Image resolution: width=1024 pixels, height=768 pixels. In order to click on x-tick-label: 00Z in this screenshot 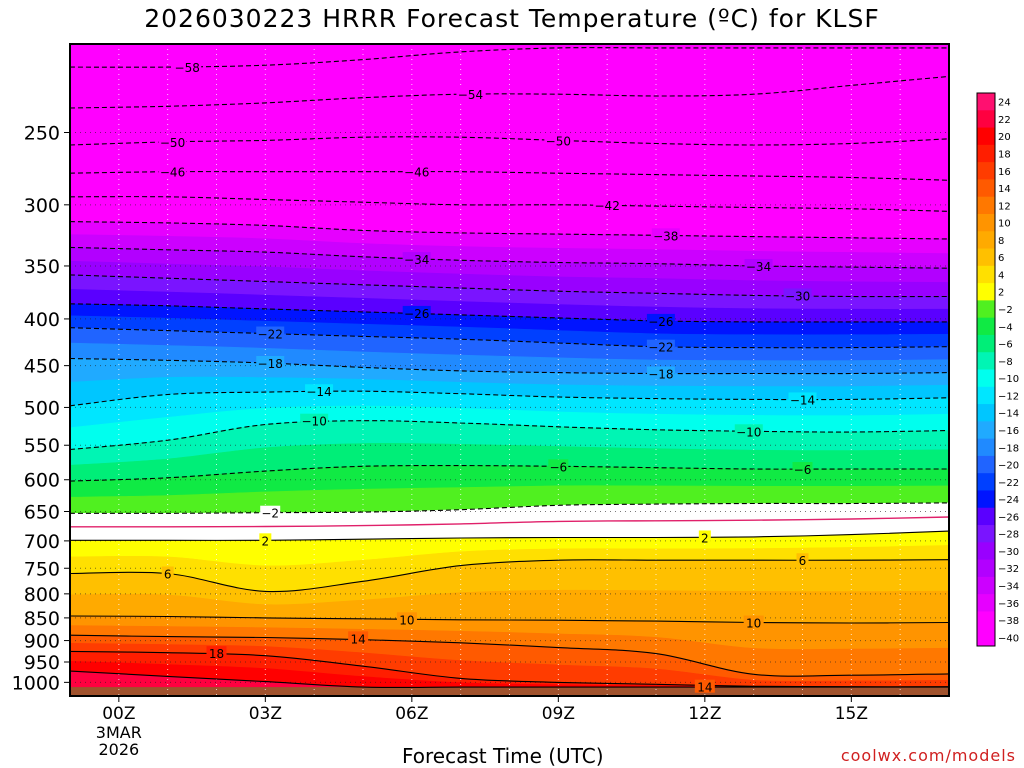, I will do `click(118, 714)`.